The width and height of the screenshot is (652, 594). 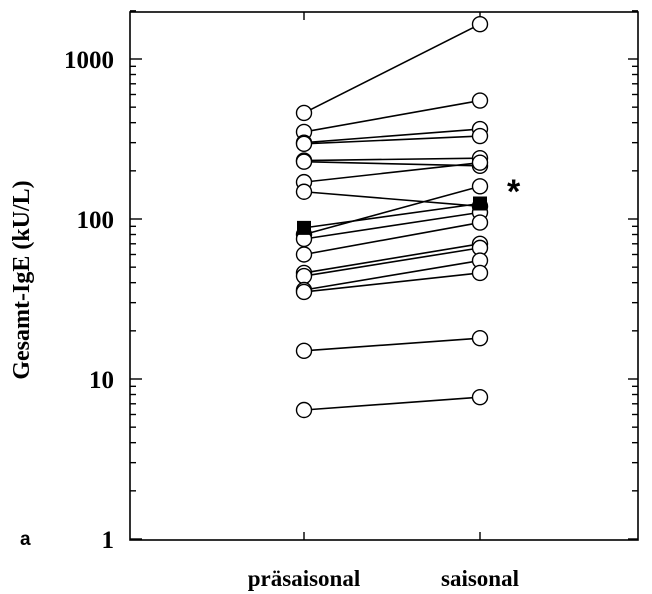 I want to click on y-tick-label: 1000, so click(x=89, y=60).